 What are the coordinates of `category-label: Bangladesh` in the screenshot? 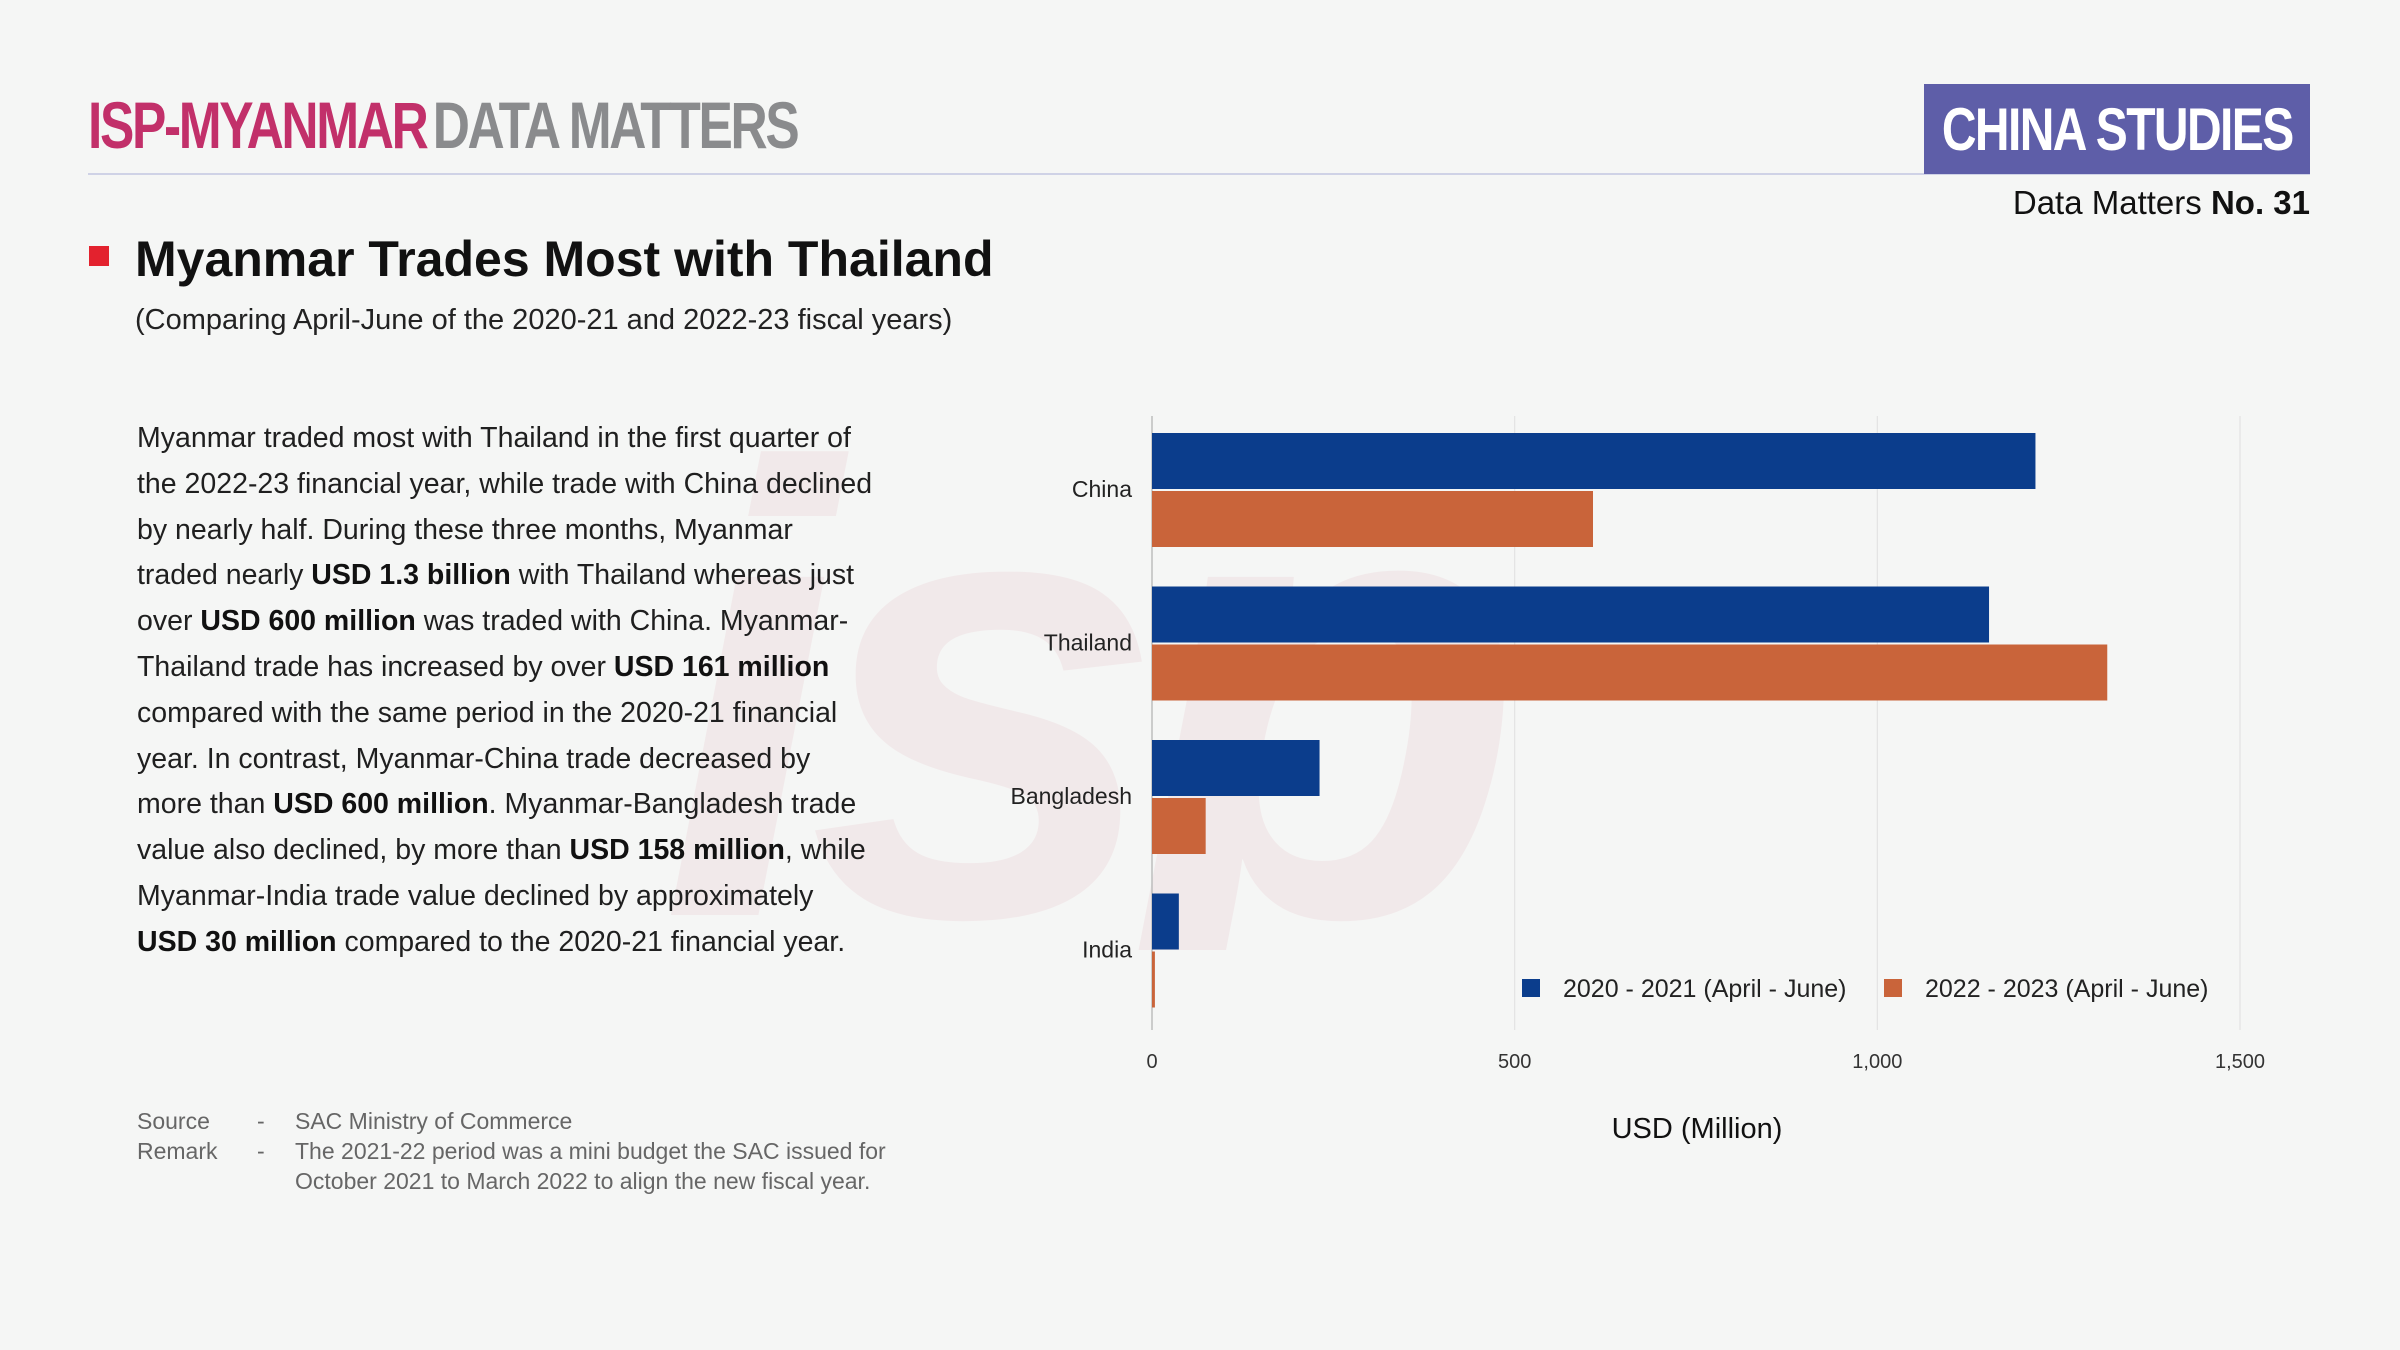 It's located at (1072, 796).